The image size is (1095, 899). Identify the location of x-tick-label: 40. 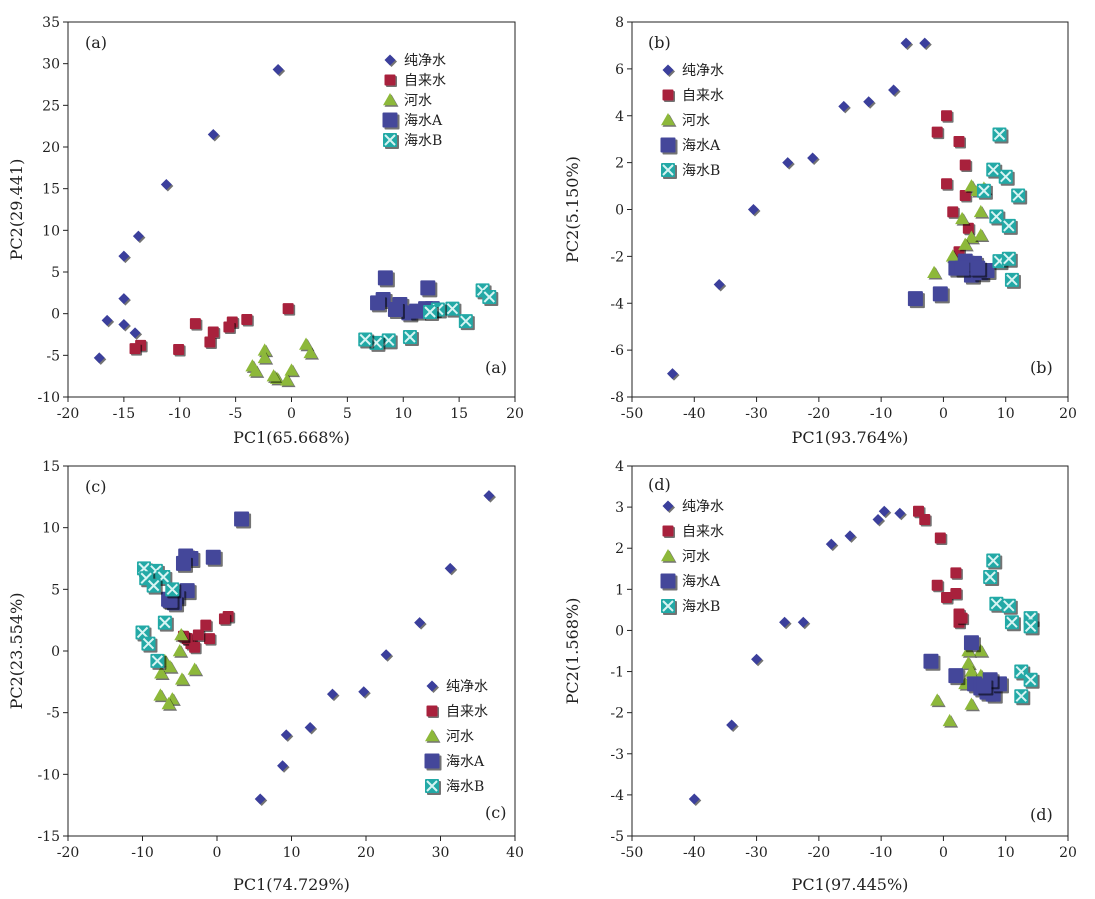
(515, 853).